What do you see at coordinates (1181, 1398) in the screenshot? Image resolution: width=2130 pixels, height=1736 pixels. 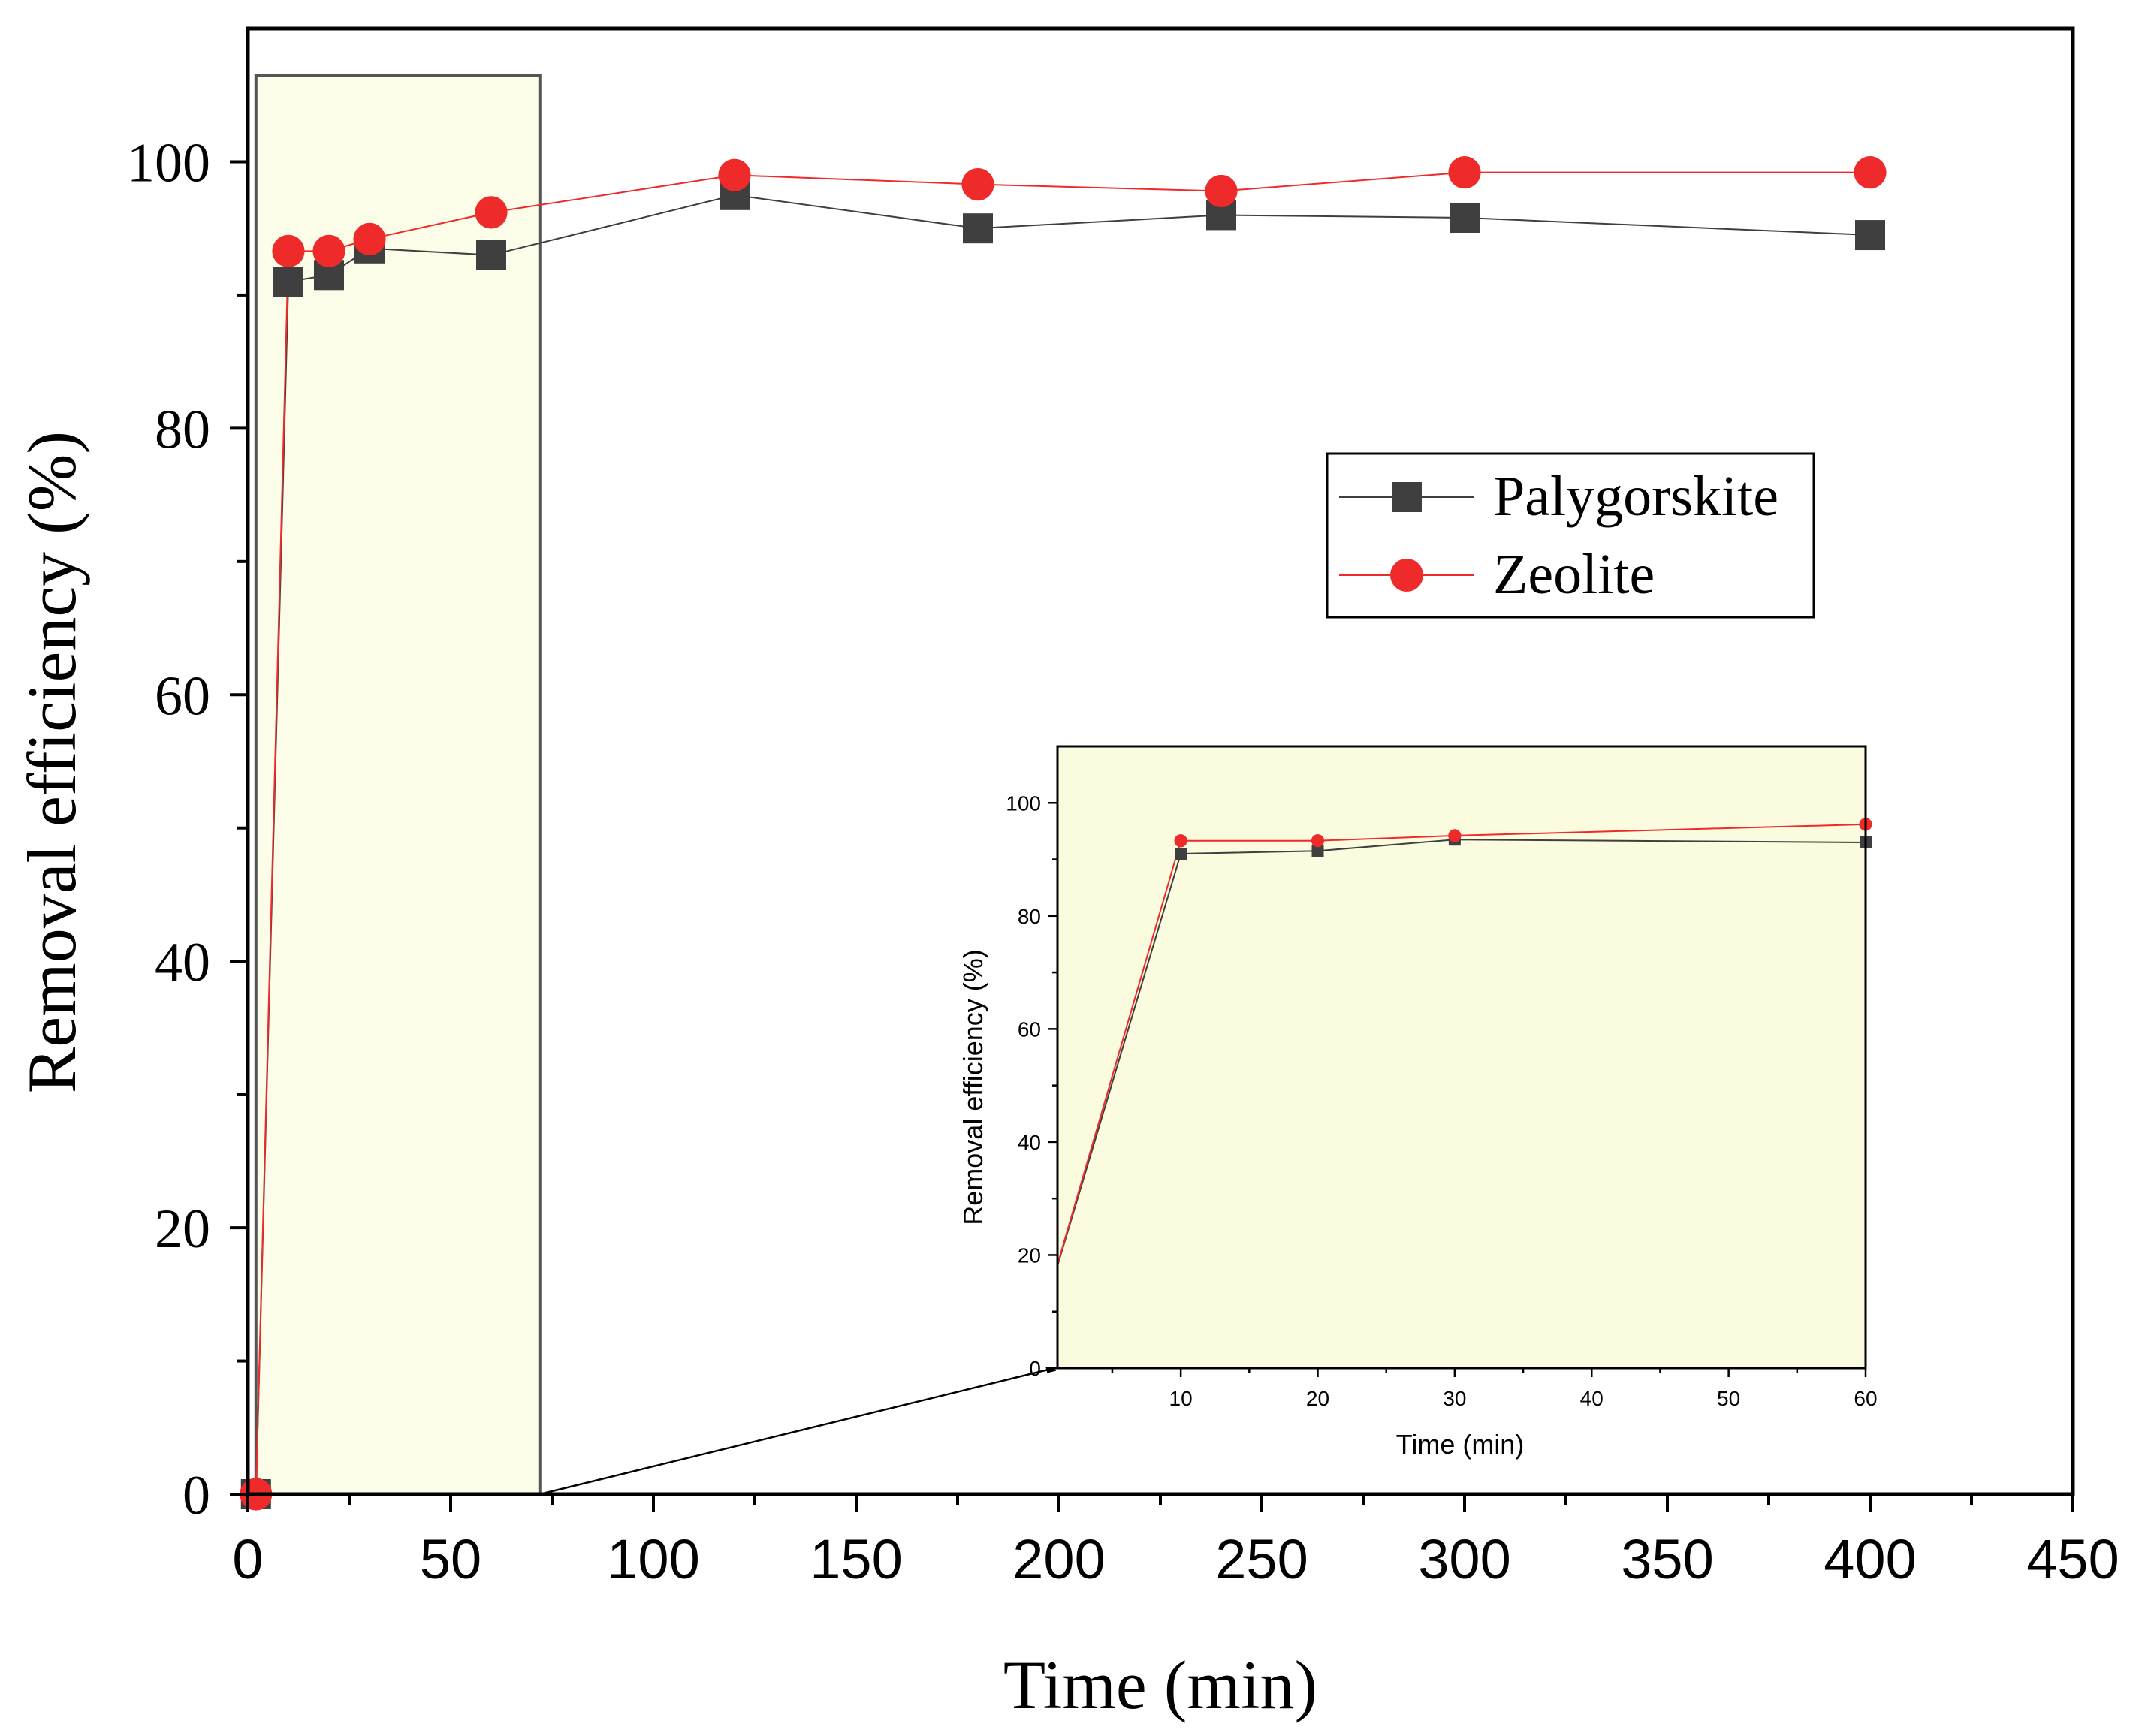 I see `inset-x-tick-label: 10` at bounding box center [1181, 1398].